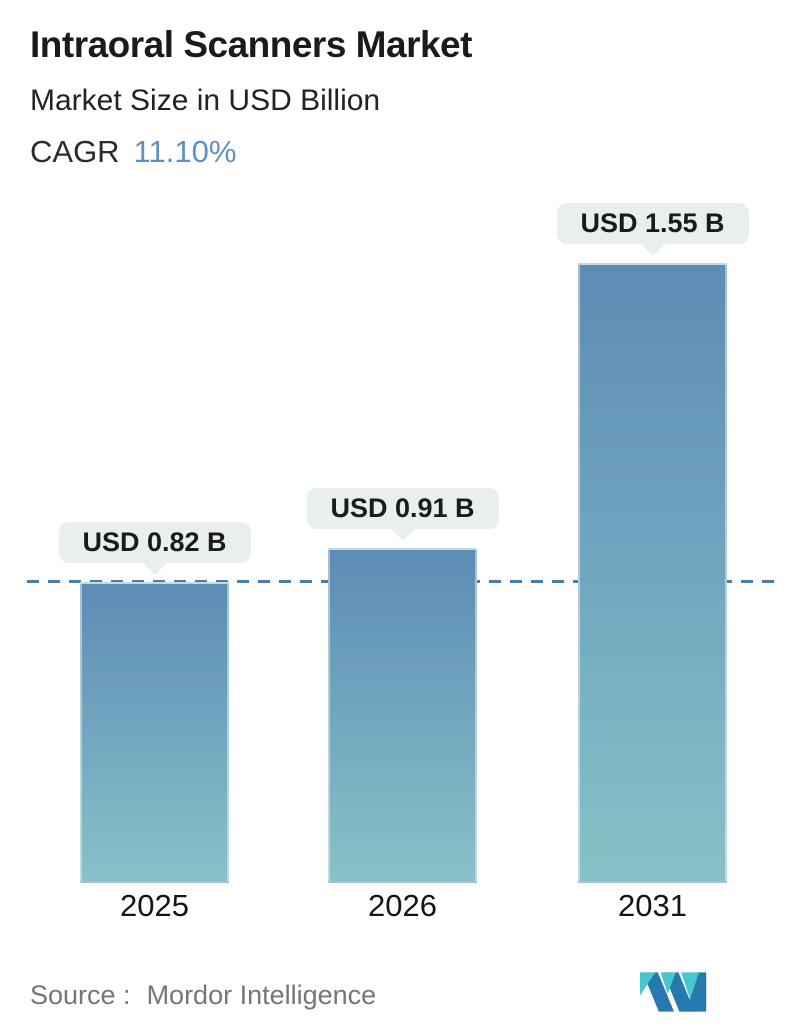 The width and height of the screenshot is (796, 1034). I want to click on axis-label-2026: 2026, so click(402, 905).